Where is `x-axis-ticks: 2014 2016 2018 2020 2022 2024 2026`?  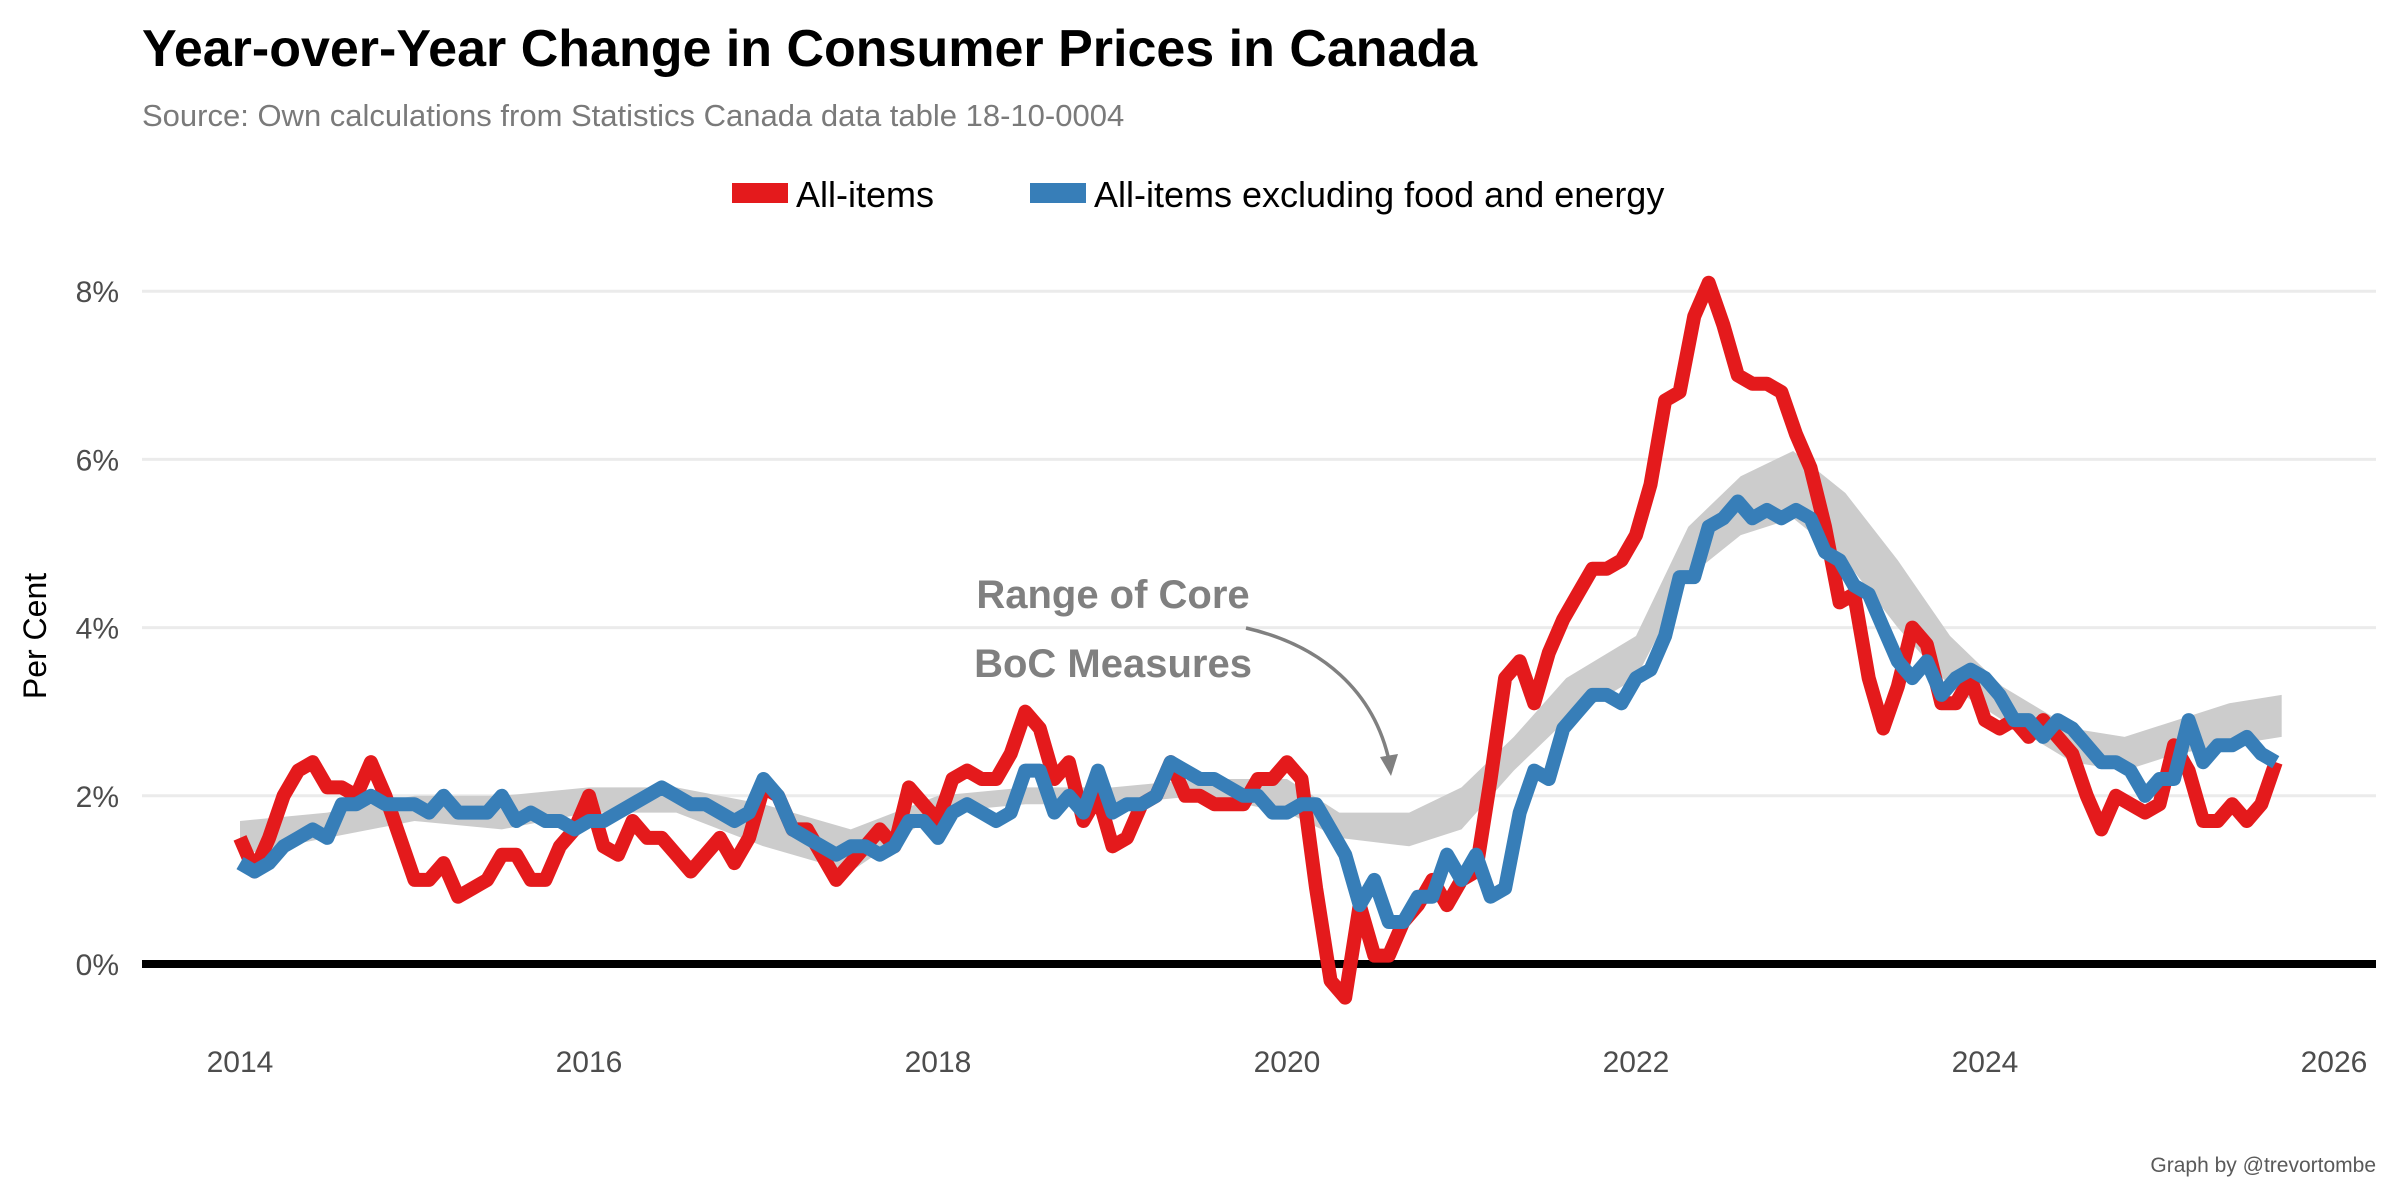 x-axis-ticks: 2014 2016 2018 2020 2022 2024 2026 is located at coordinates (1287, 1062).